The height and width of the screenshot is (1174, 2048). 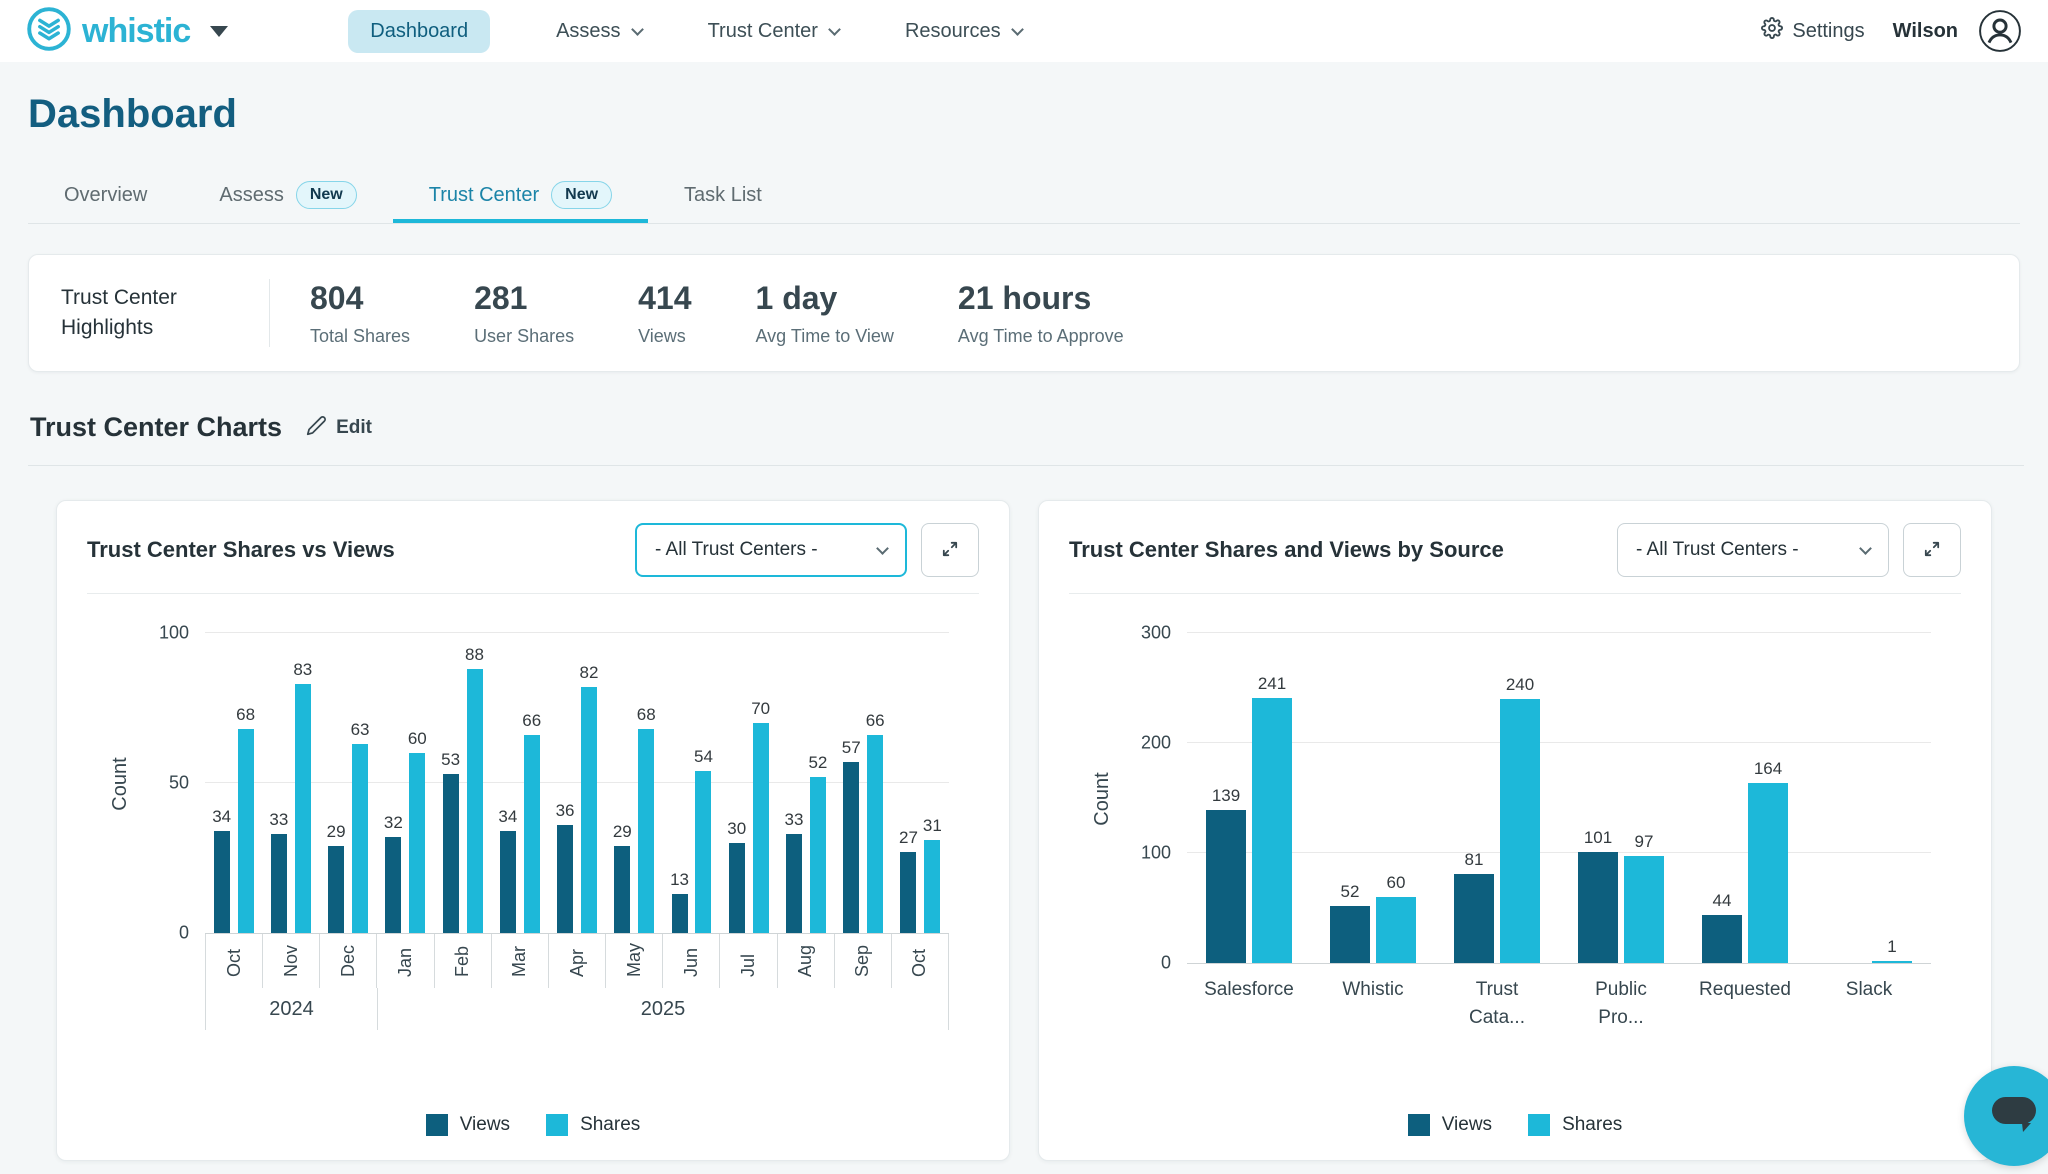 What do you see at coordinates (156, 427) in the screenshot?
I see `charts-section-title: Trust Center Charts` at bounding box center [156, 427].